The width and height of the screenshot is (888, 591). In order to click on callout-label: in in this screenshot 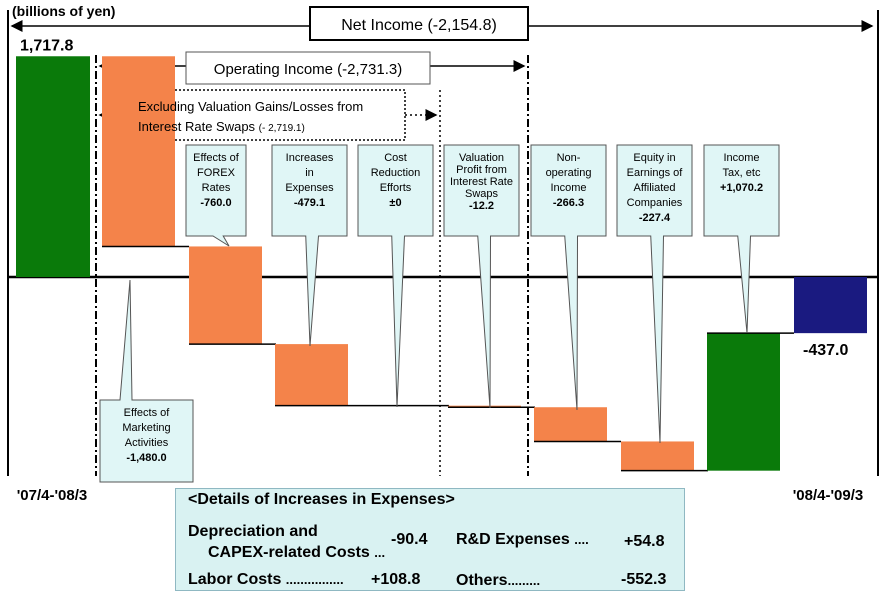, I will do `click(309, 173)`.